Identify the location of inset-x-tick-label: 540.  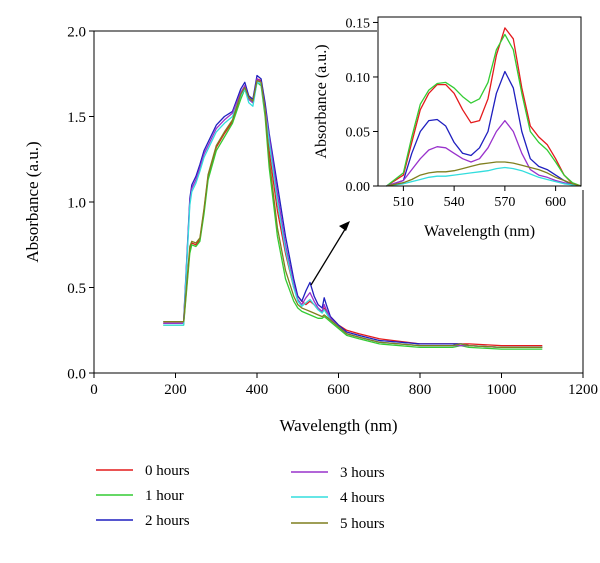
(454, 202).